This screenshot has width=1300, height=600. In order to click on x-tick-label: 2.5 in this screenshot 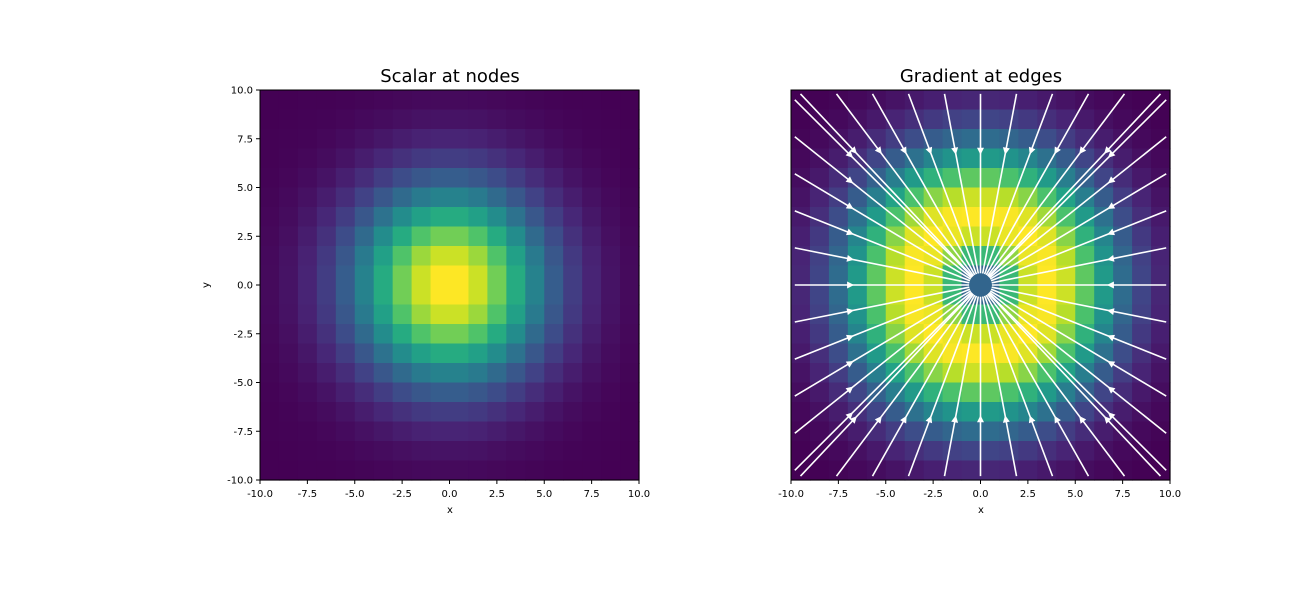, I will do `click(497, 494)`.